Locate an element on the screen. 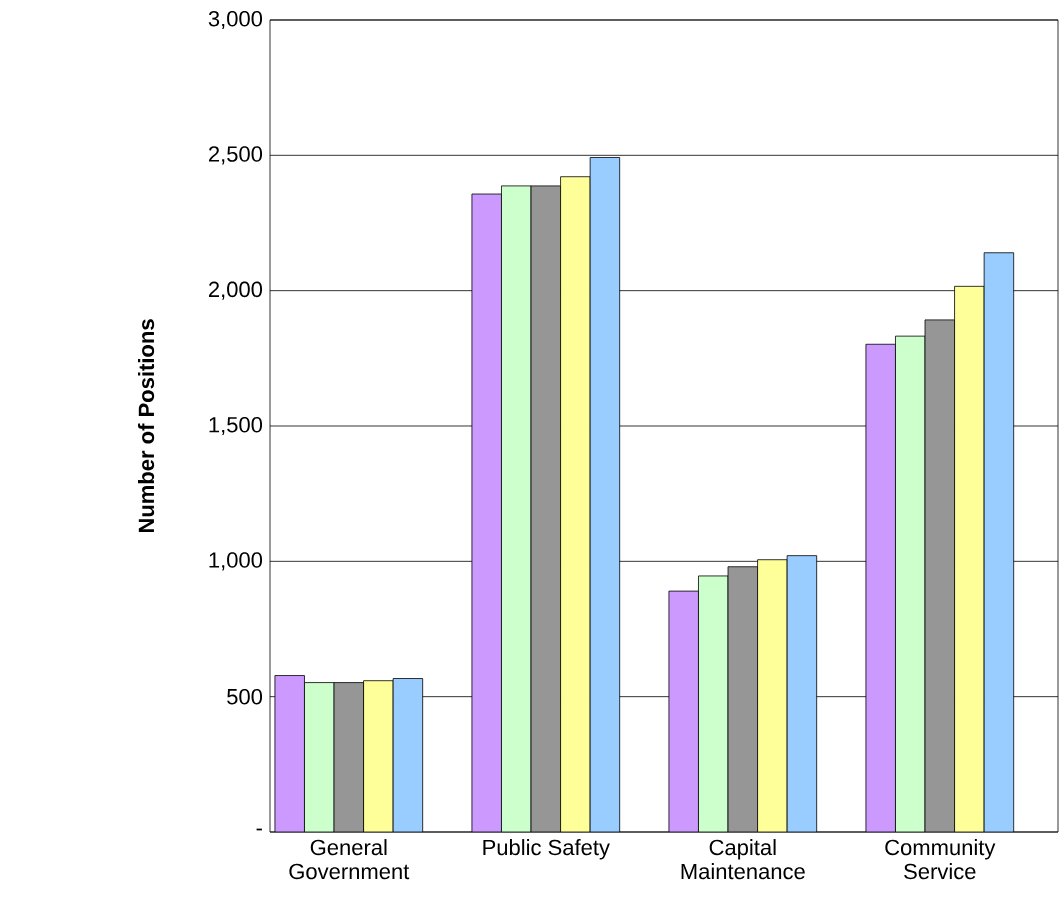  y-tick-label: 500 is located at coordinates (245, 696).